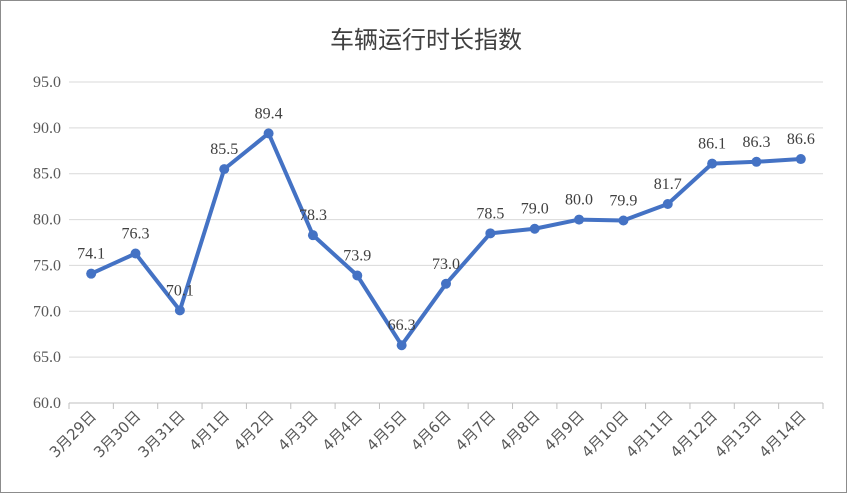 The image size is (847, 493). Describe the element at coordinates (117, 434) in the screenshot. I see `x-tick-label: 3月30日` at that location.